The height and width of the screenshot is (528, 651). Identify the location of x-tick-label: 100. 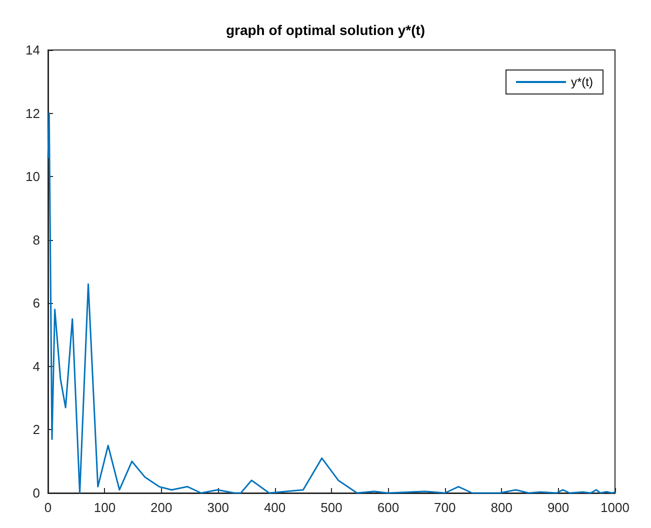
(105, 507).